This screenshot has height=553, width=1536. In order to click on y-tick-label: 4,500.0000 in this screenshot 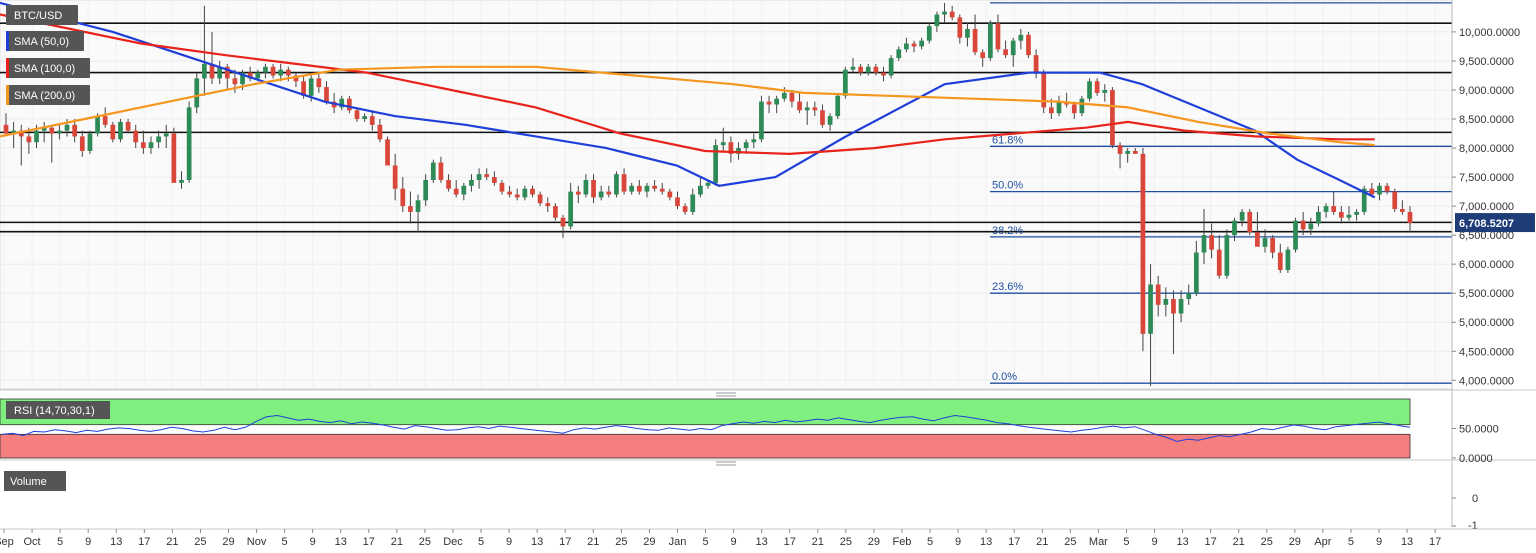, I will do `click(1486, 352)`.